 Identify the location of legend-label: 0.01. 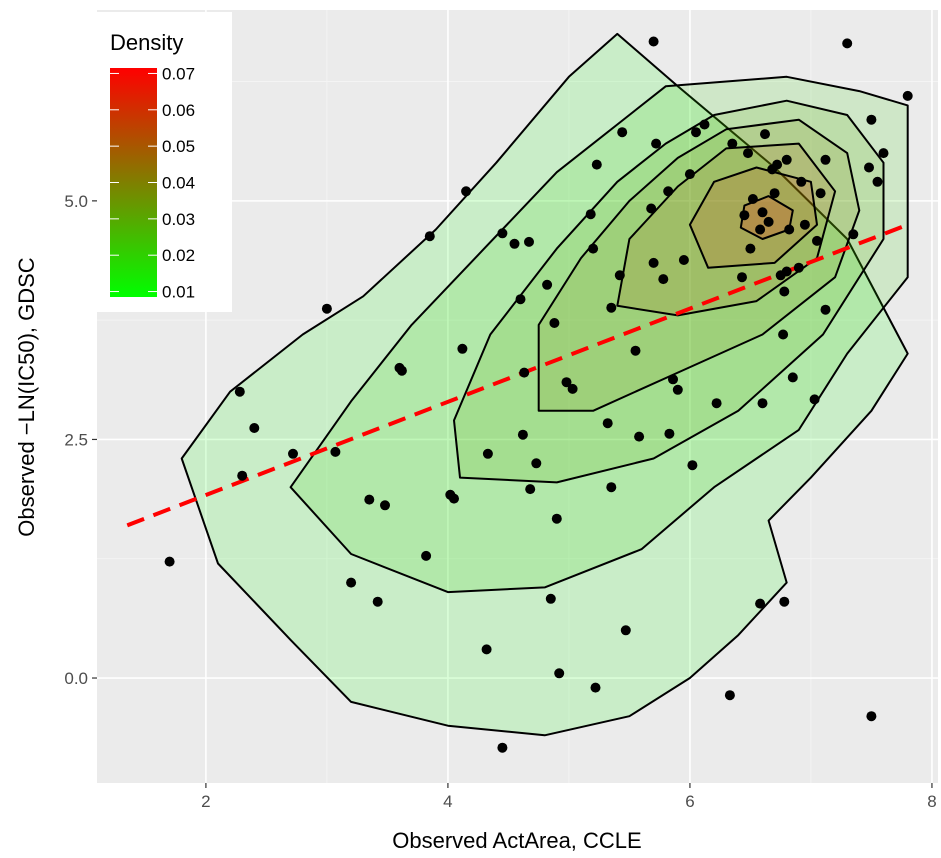
(178, 292).